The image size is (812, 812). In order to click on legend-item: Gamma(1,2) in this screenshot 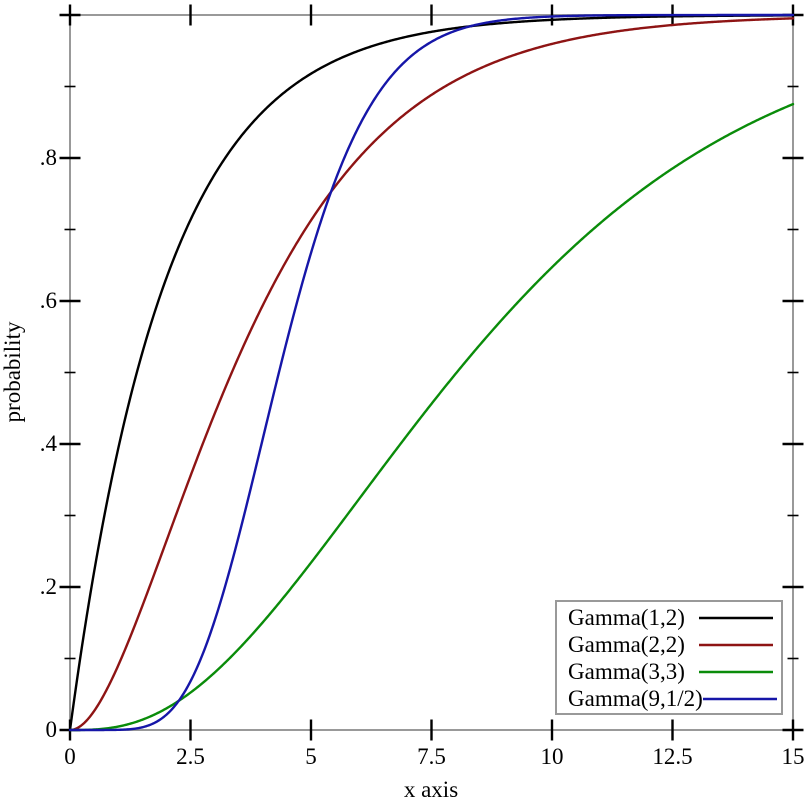, I will do `click(670, 617)`.